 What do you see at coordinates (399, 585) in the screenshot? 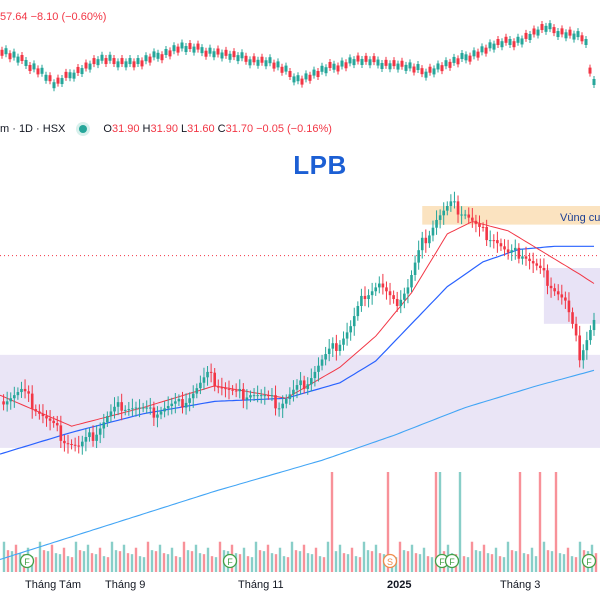
I see `x-axis-label-2025: 2025` at bounding box center [399, 585].